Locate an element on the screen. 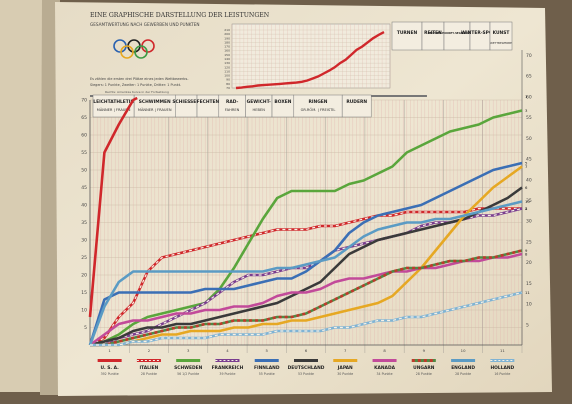 The width and height of the screenshot is (572, 404). y-right-tick-label: 55 is located at coordinates (529, 118).